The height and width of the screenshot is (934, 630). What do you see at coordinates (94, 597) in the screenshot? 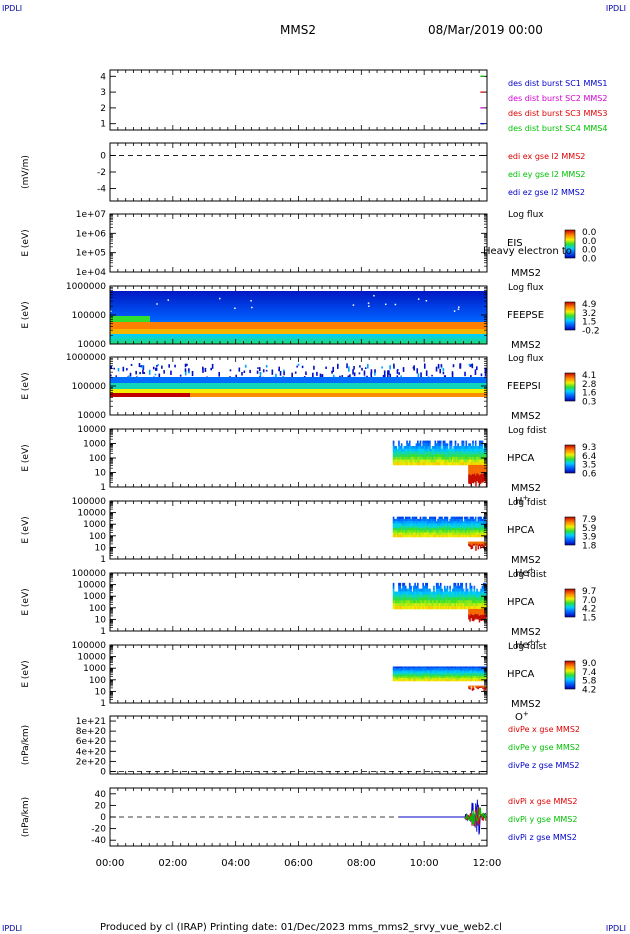
I see `y-tick-label: 1000` at bounding box center [94, 597].